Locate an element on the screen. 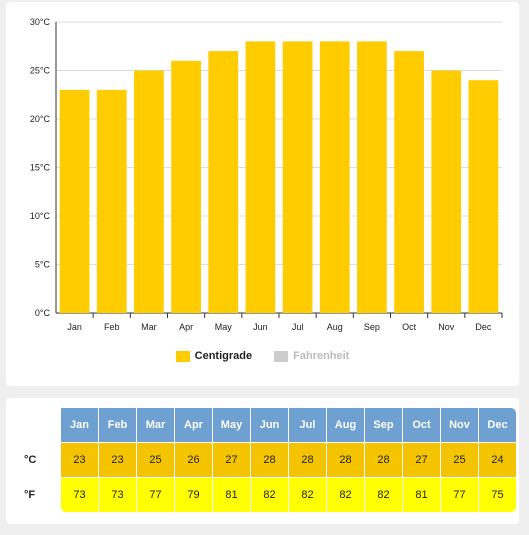 The image size is (529, 535). bar-oct is located at coordinates (409, 182).